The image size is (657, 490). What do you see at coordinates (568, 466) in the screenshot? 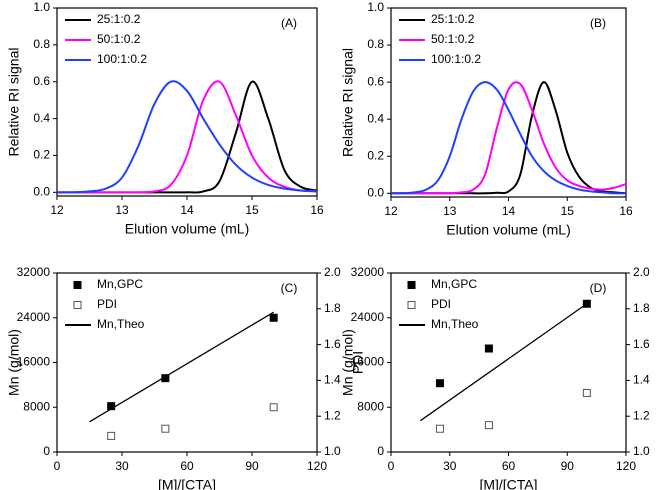
I see `x-tick-label: 90` at bounding box center [568, 466].